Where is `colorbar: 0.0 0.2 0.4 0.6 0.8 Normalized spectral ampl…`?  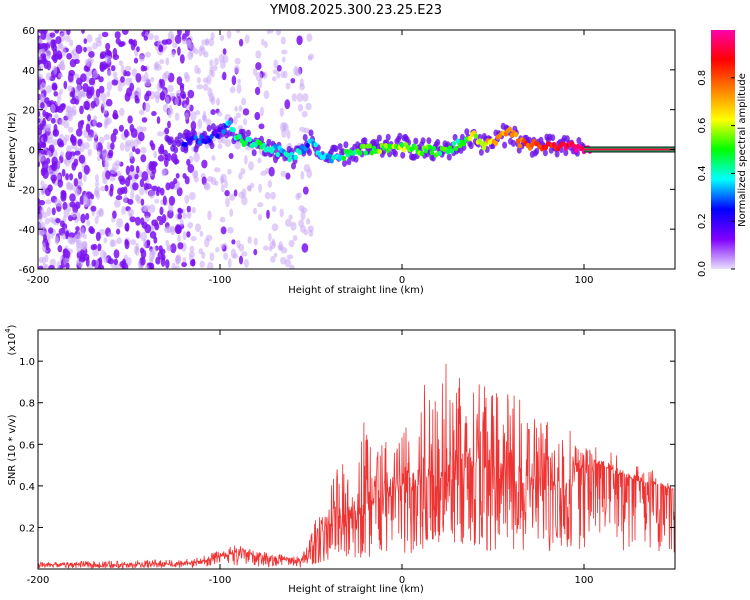 colorbar: 0.0 0.2 0.4 0.6 0.8 Normalized spectral ampl… is located at coordinates (722, 153).